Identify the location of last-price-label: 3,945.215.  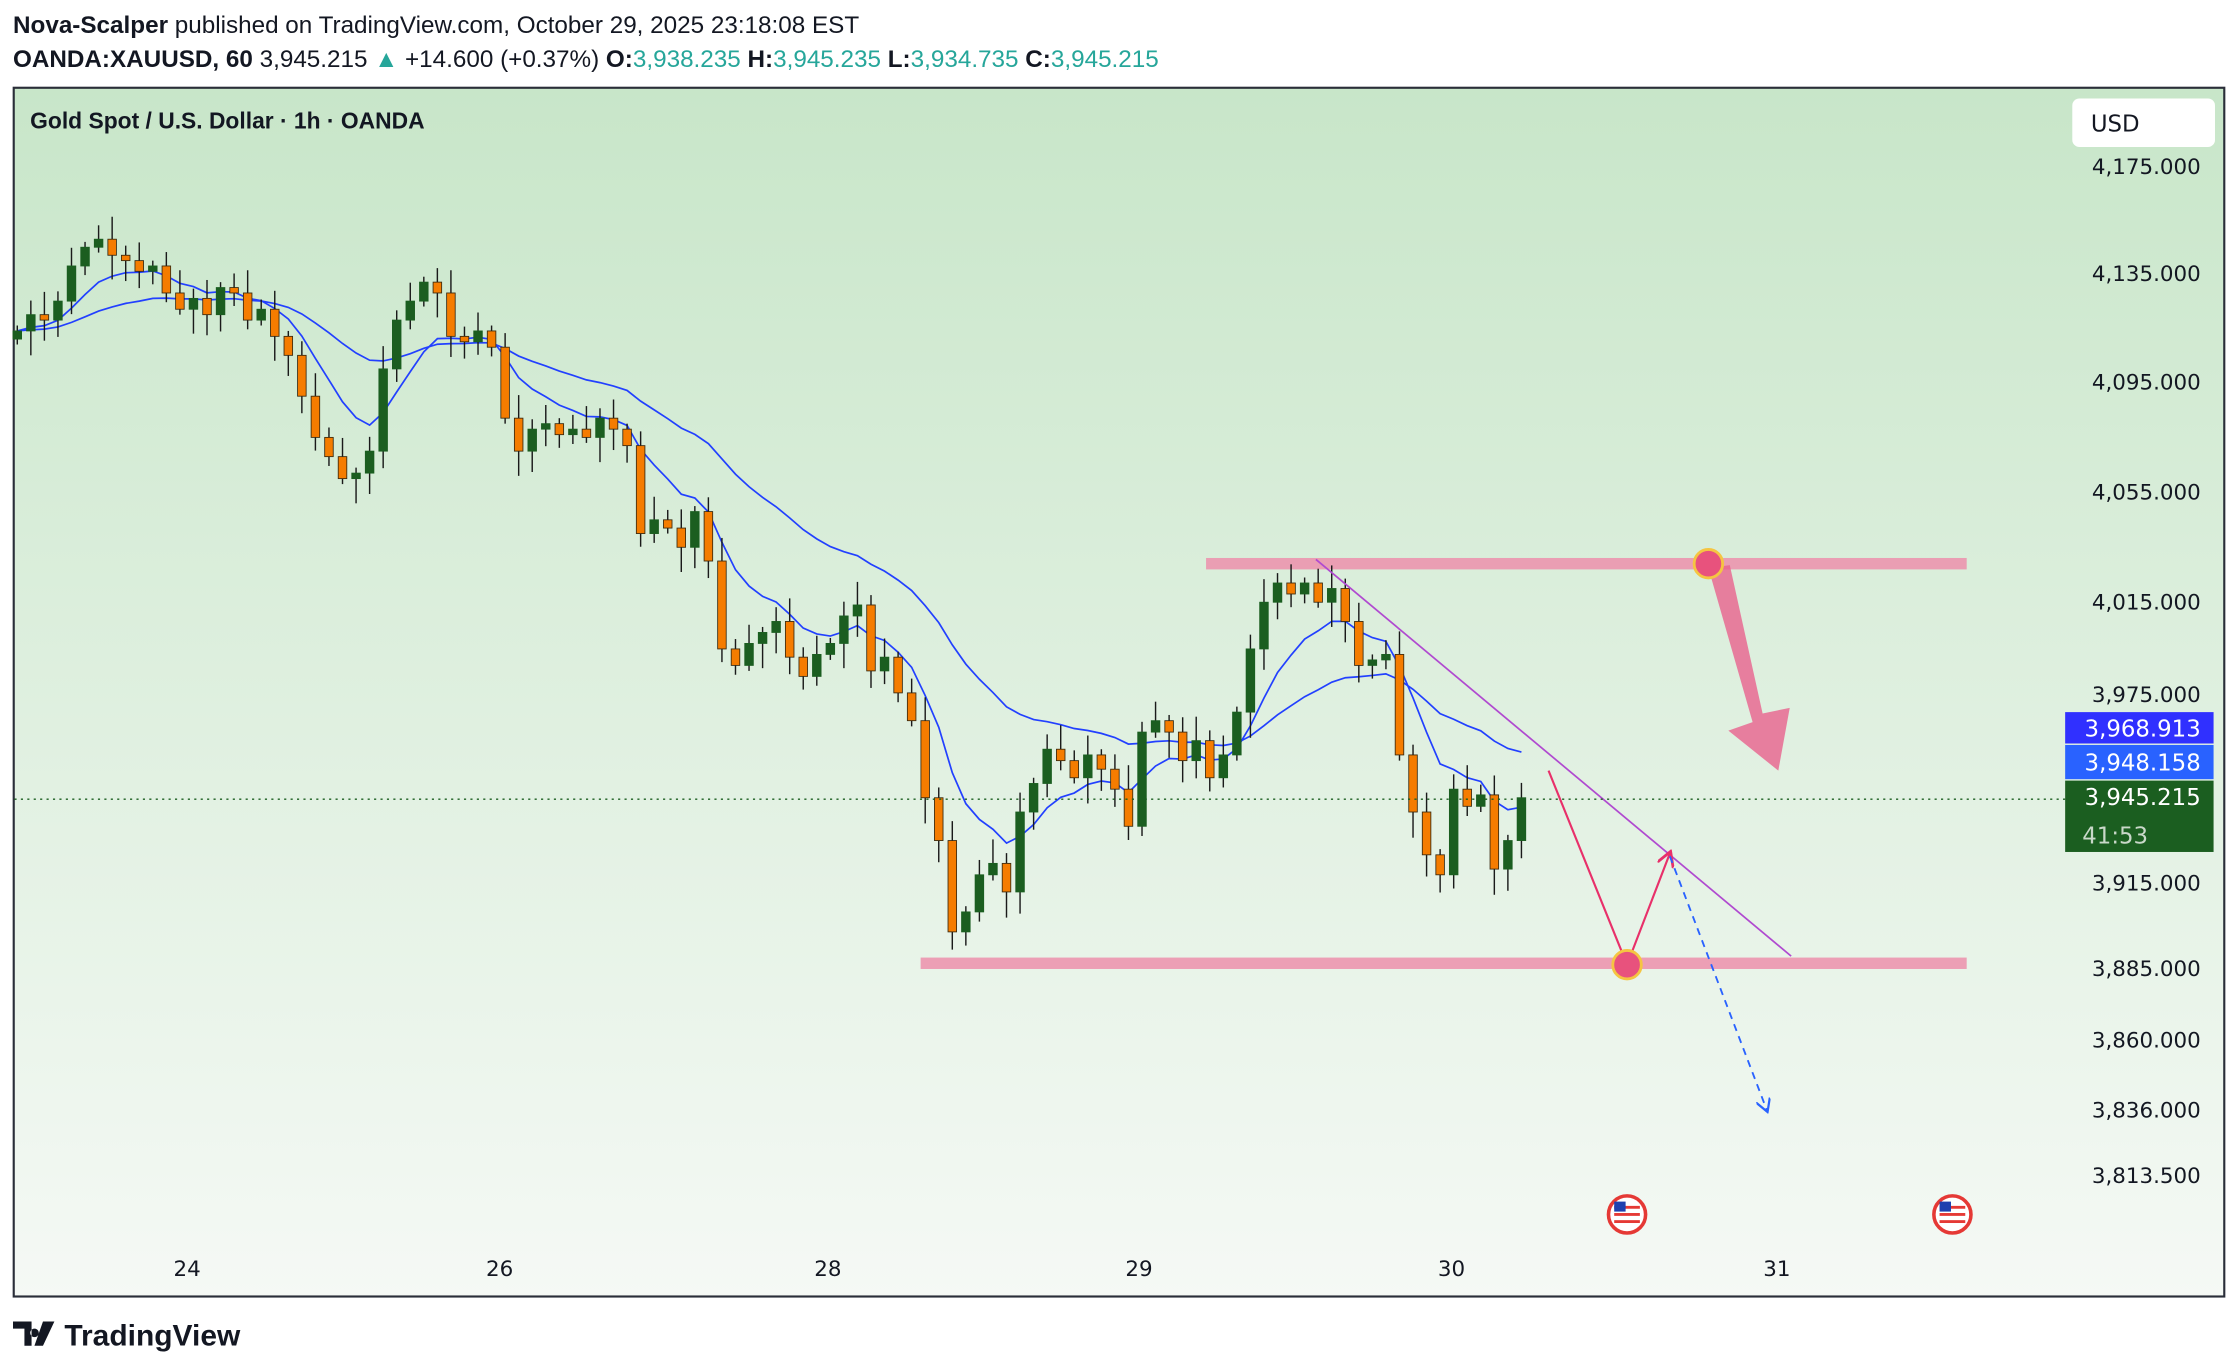
(2143, 798).